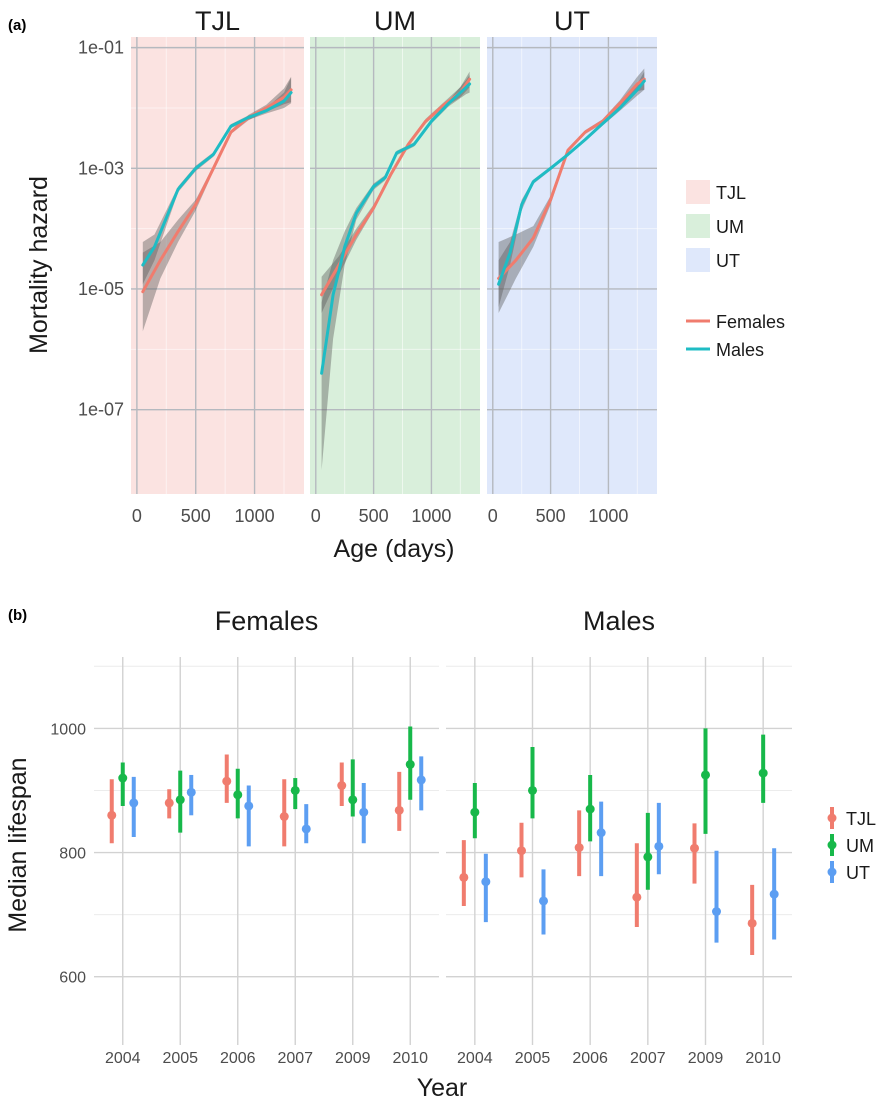 The width and height of the screenshot is (888, 1103). I want to click on y-tick-label: 1e-03, so click(101, 168).